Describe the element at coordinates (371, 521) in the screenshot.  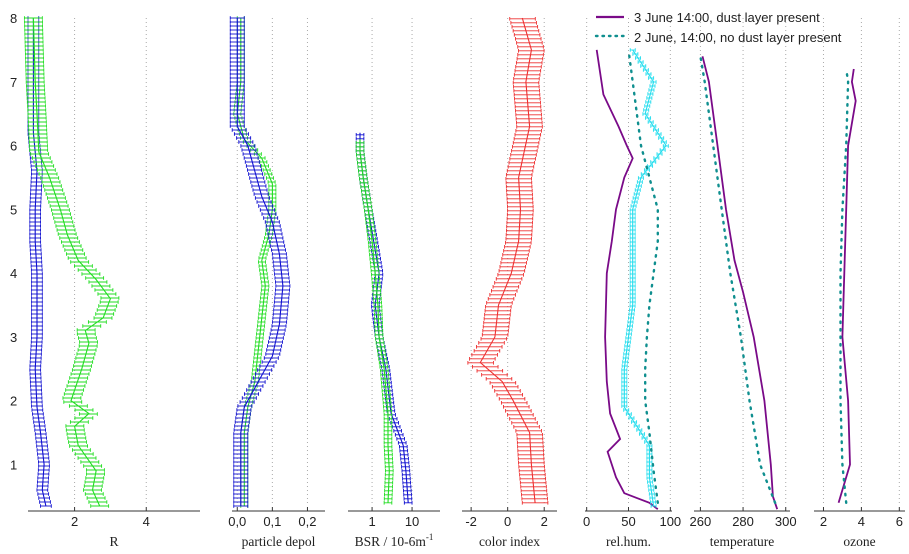
I see `x-tick-label: 1` at that location.